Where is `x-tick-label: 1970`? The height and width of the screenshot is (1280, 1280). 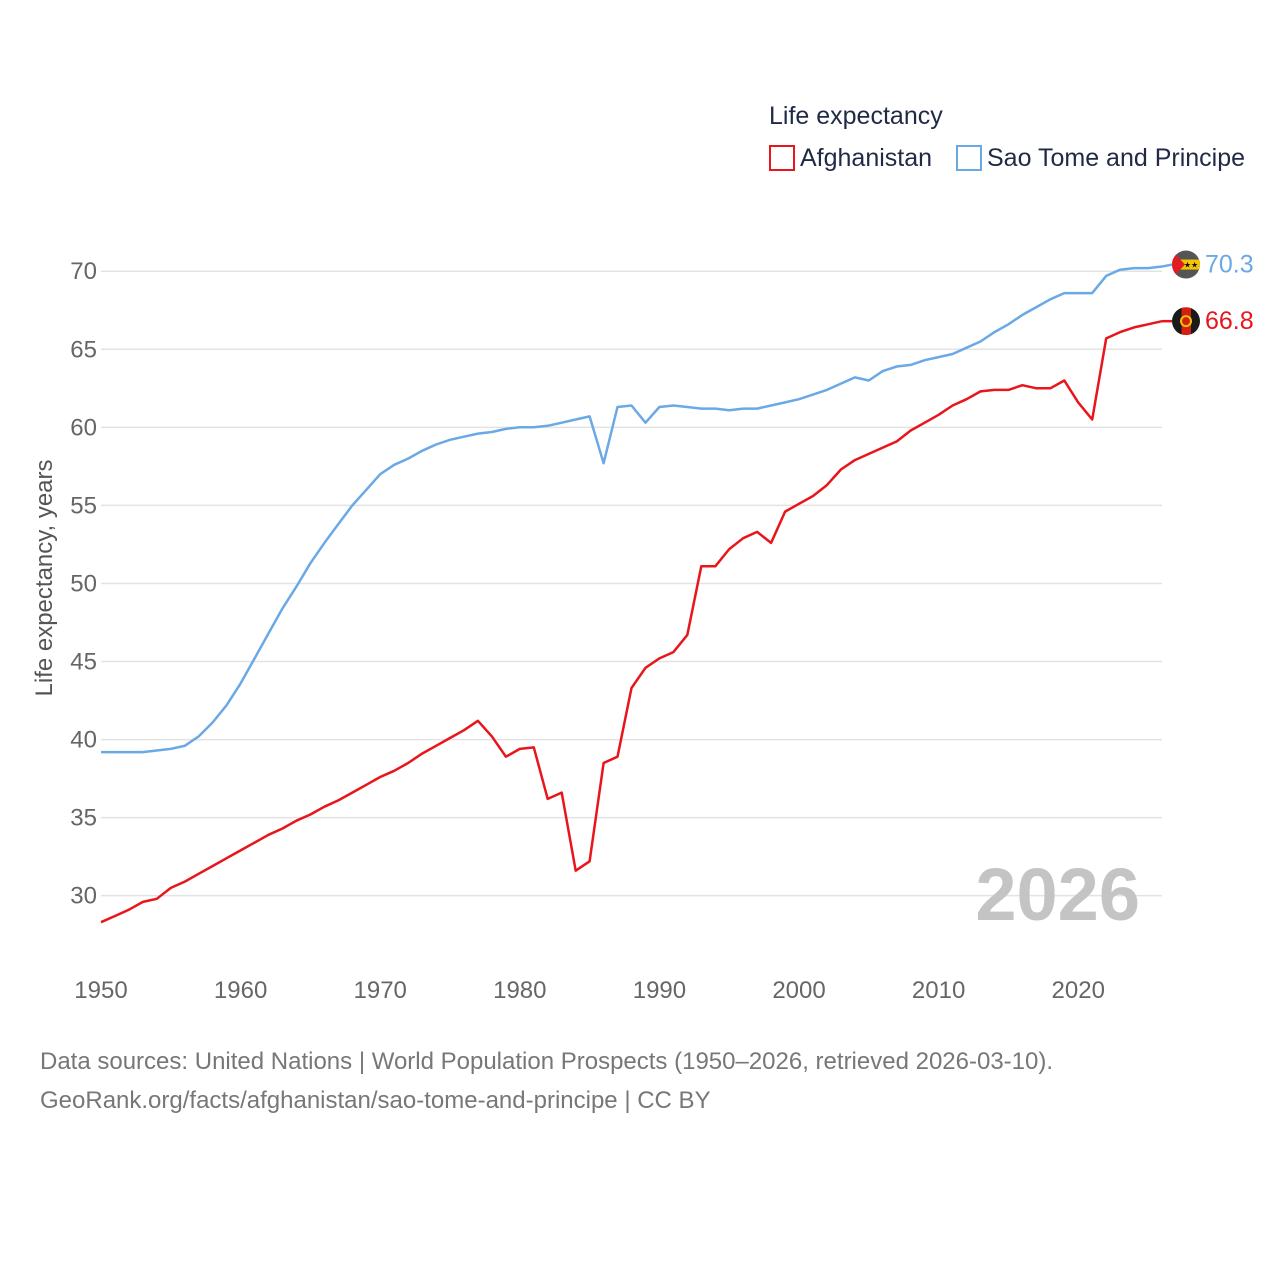 x-tick-label: 1970 is located at coordinates (380, 990).